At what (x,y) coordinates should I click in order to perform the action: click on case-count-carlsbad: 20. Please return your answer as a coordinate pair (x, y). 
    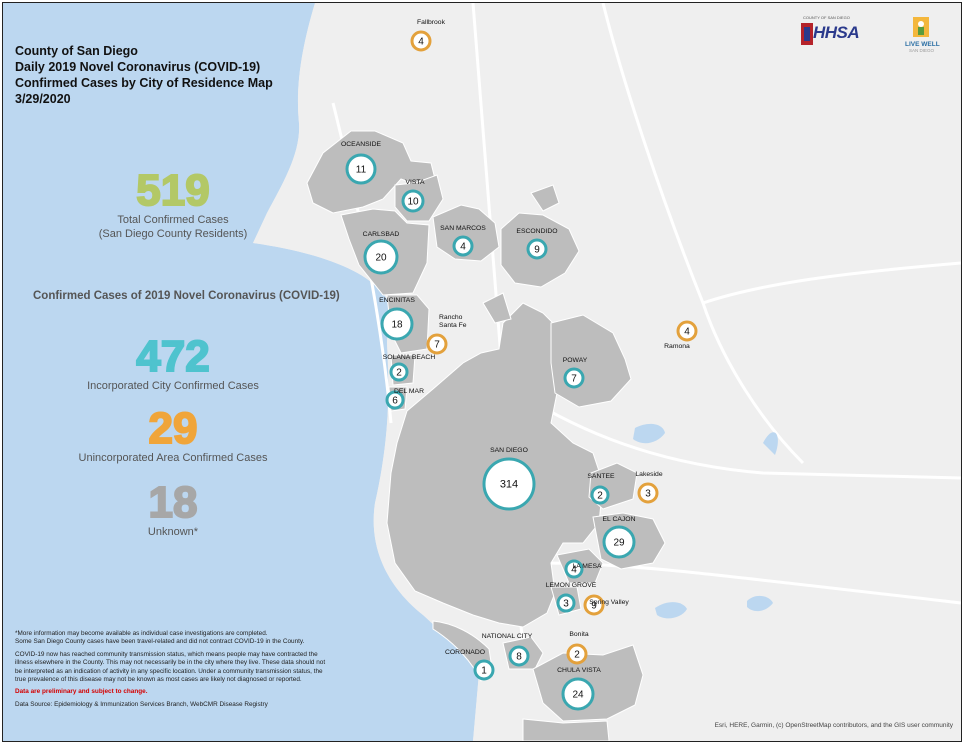
    Looking at the image, I should click on (381, 258).